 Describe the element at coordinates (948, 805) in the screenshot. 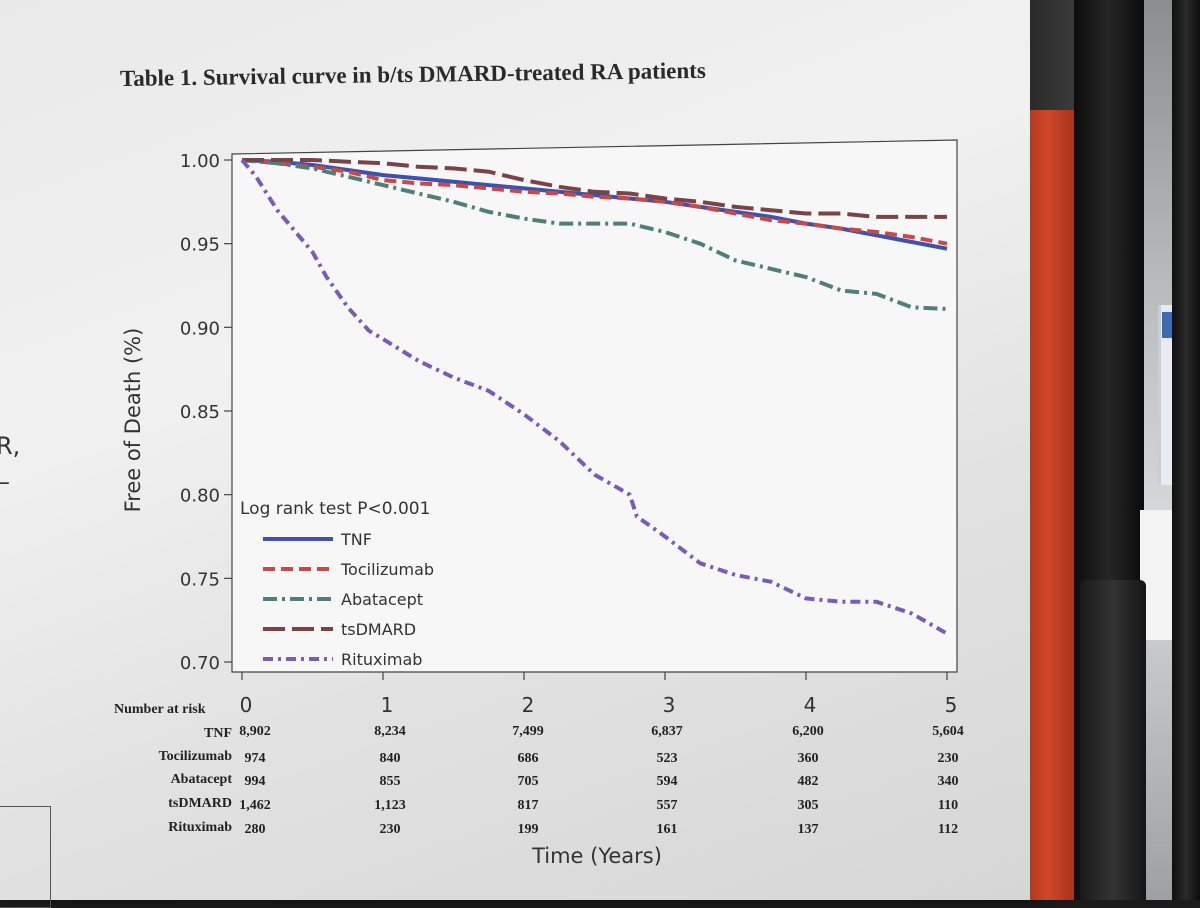

I see `risk-cell-tsdmard-5: 110` at that location.